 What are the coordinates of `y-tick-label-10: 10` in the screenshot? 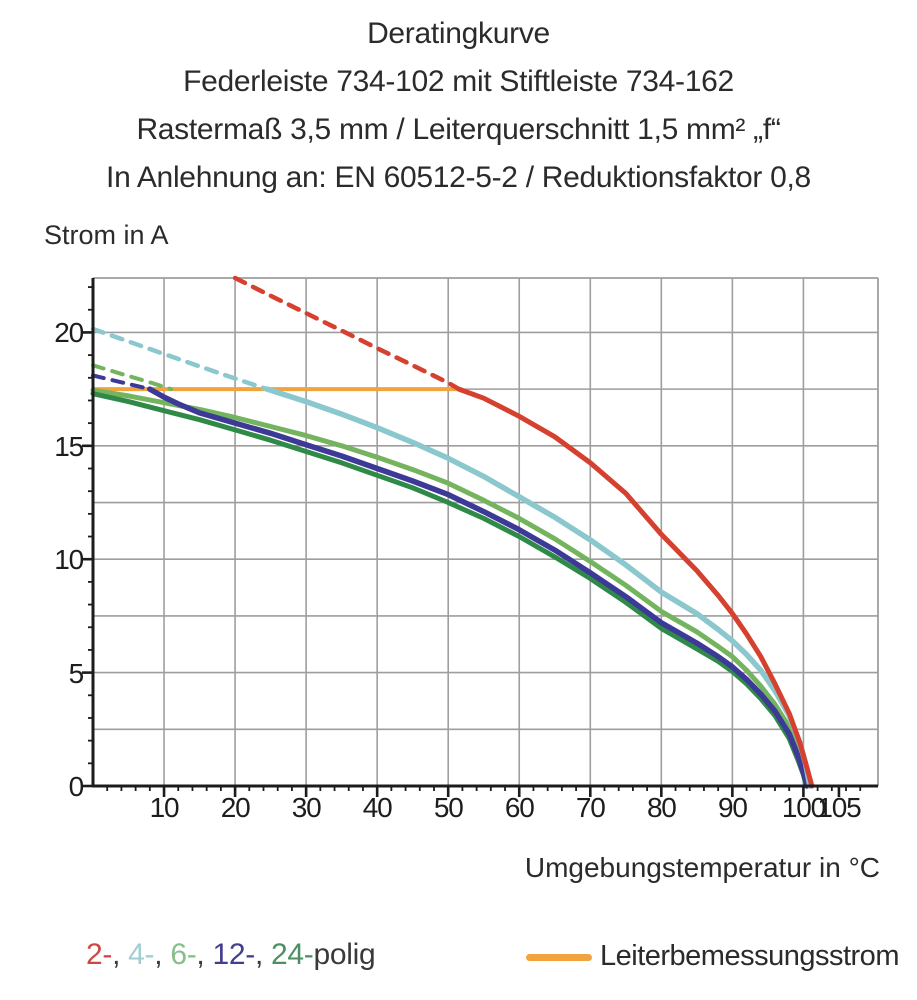 It's located at (69, 560).